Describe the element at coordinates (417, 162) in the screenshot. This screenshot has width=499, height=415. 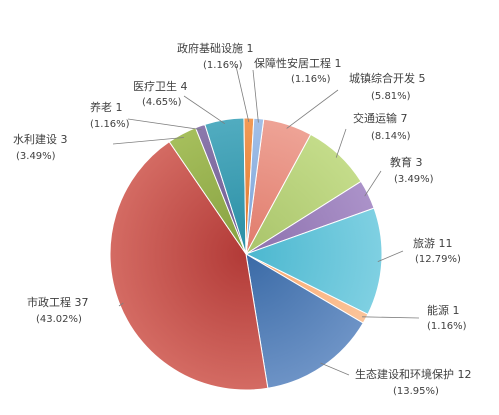
I see `slice-2-value: 3` at that location.